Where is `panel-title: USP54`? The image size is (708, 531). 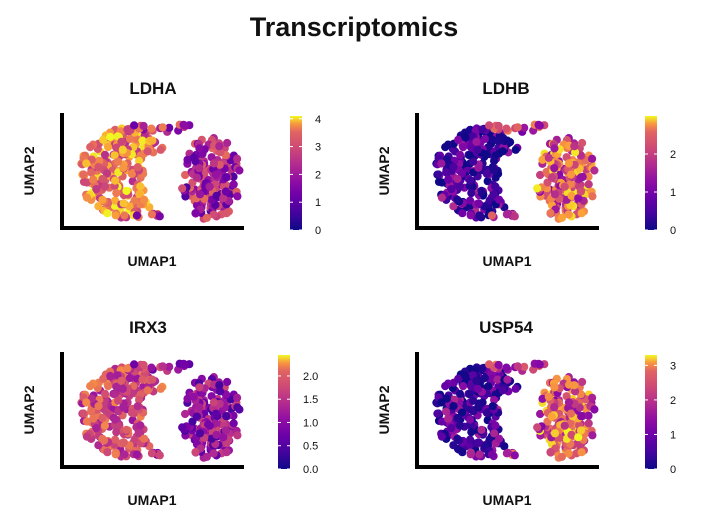
panel-title: USP54 is located at coordinates (506, 327).